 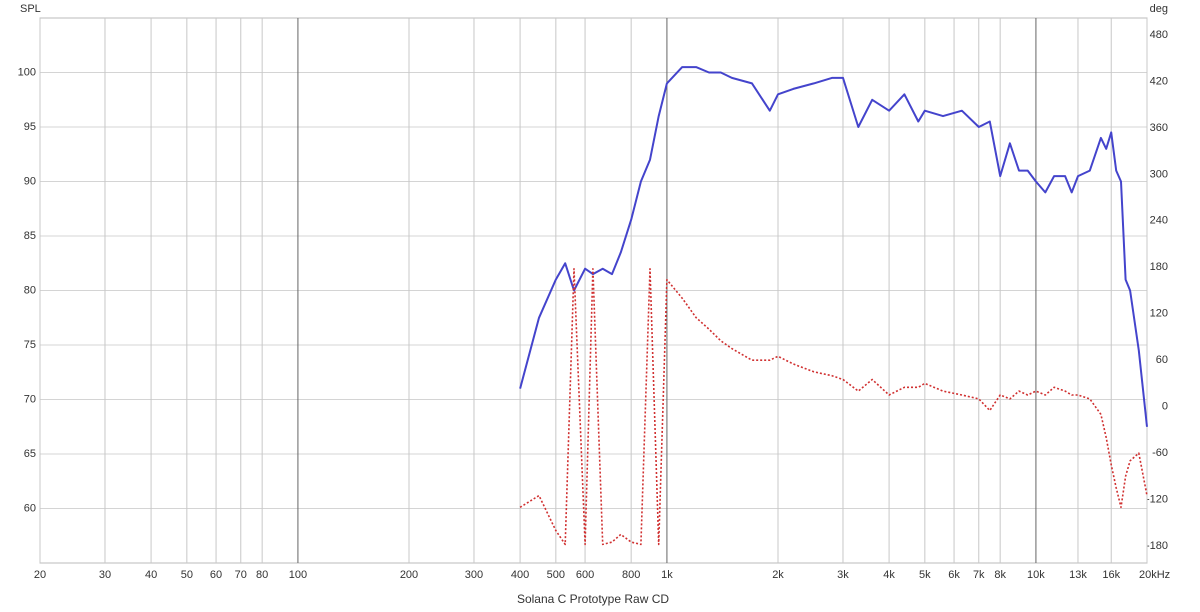 I want to click on y-tick-label: 65, so click(x=30, y=454).